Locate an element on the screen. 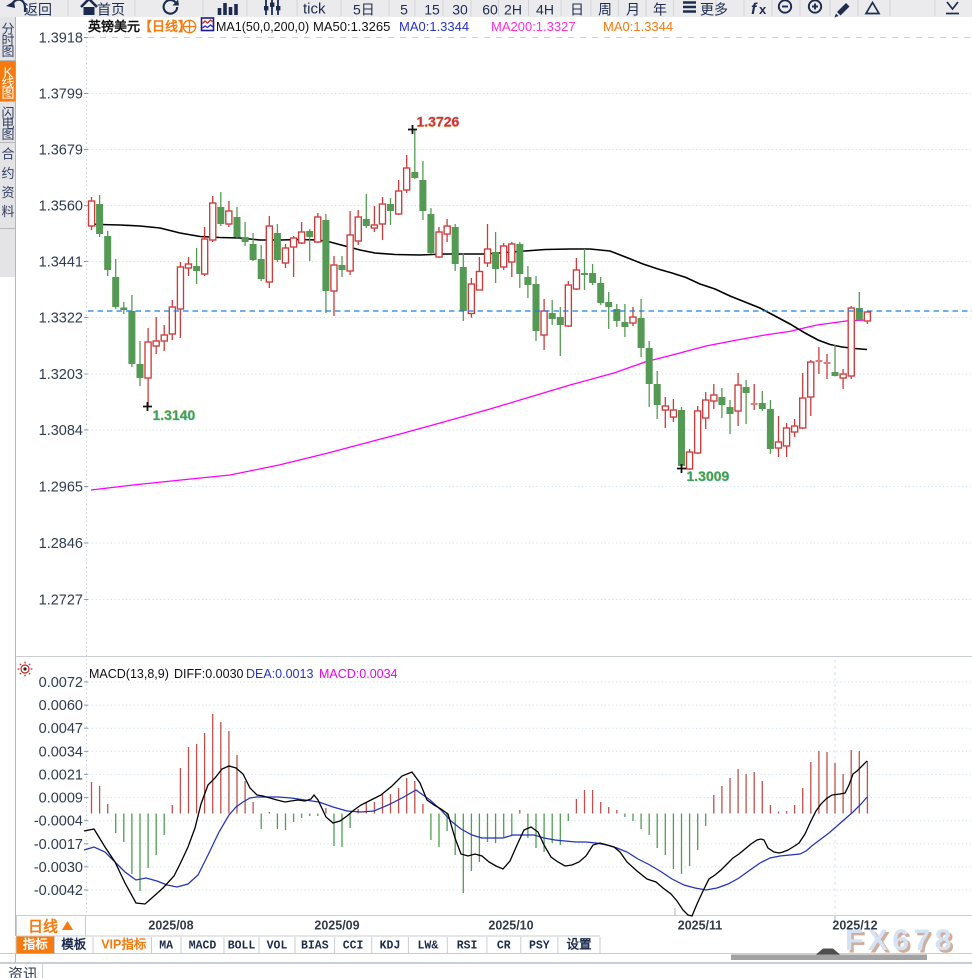 The width and height of the screenshot is (972, 978). svg-text: VOL is located at coordinates (277, 946).